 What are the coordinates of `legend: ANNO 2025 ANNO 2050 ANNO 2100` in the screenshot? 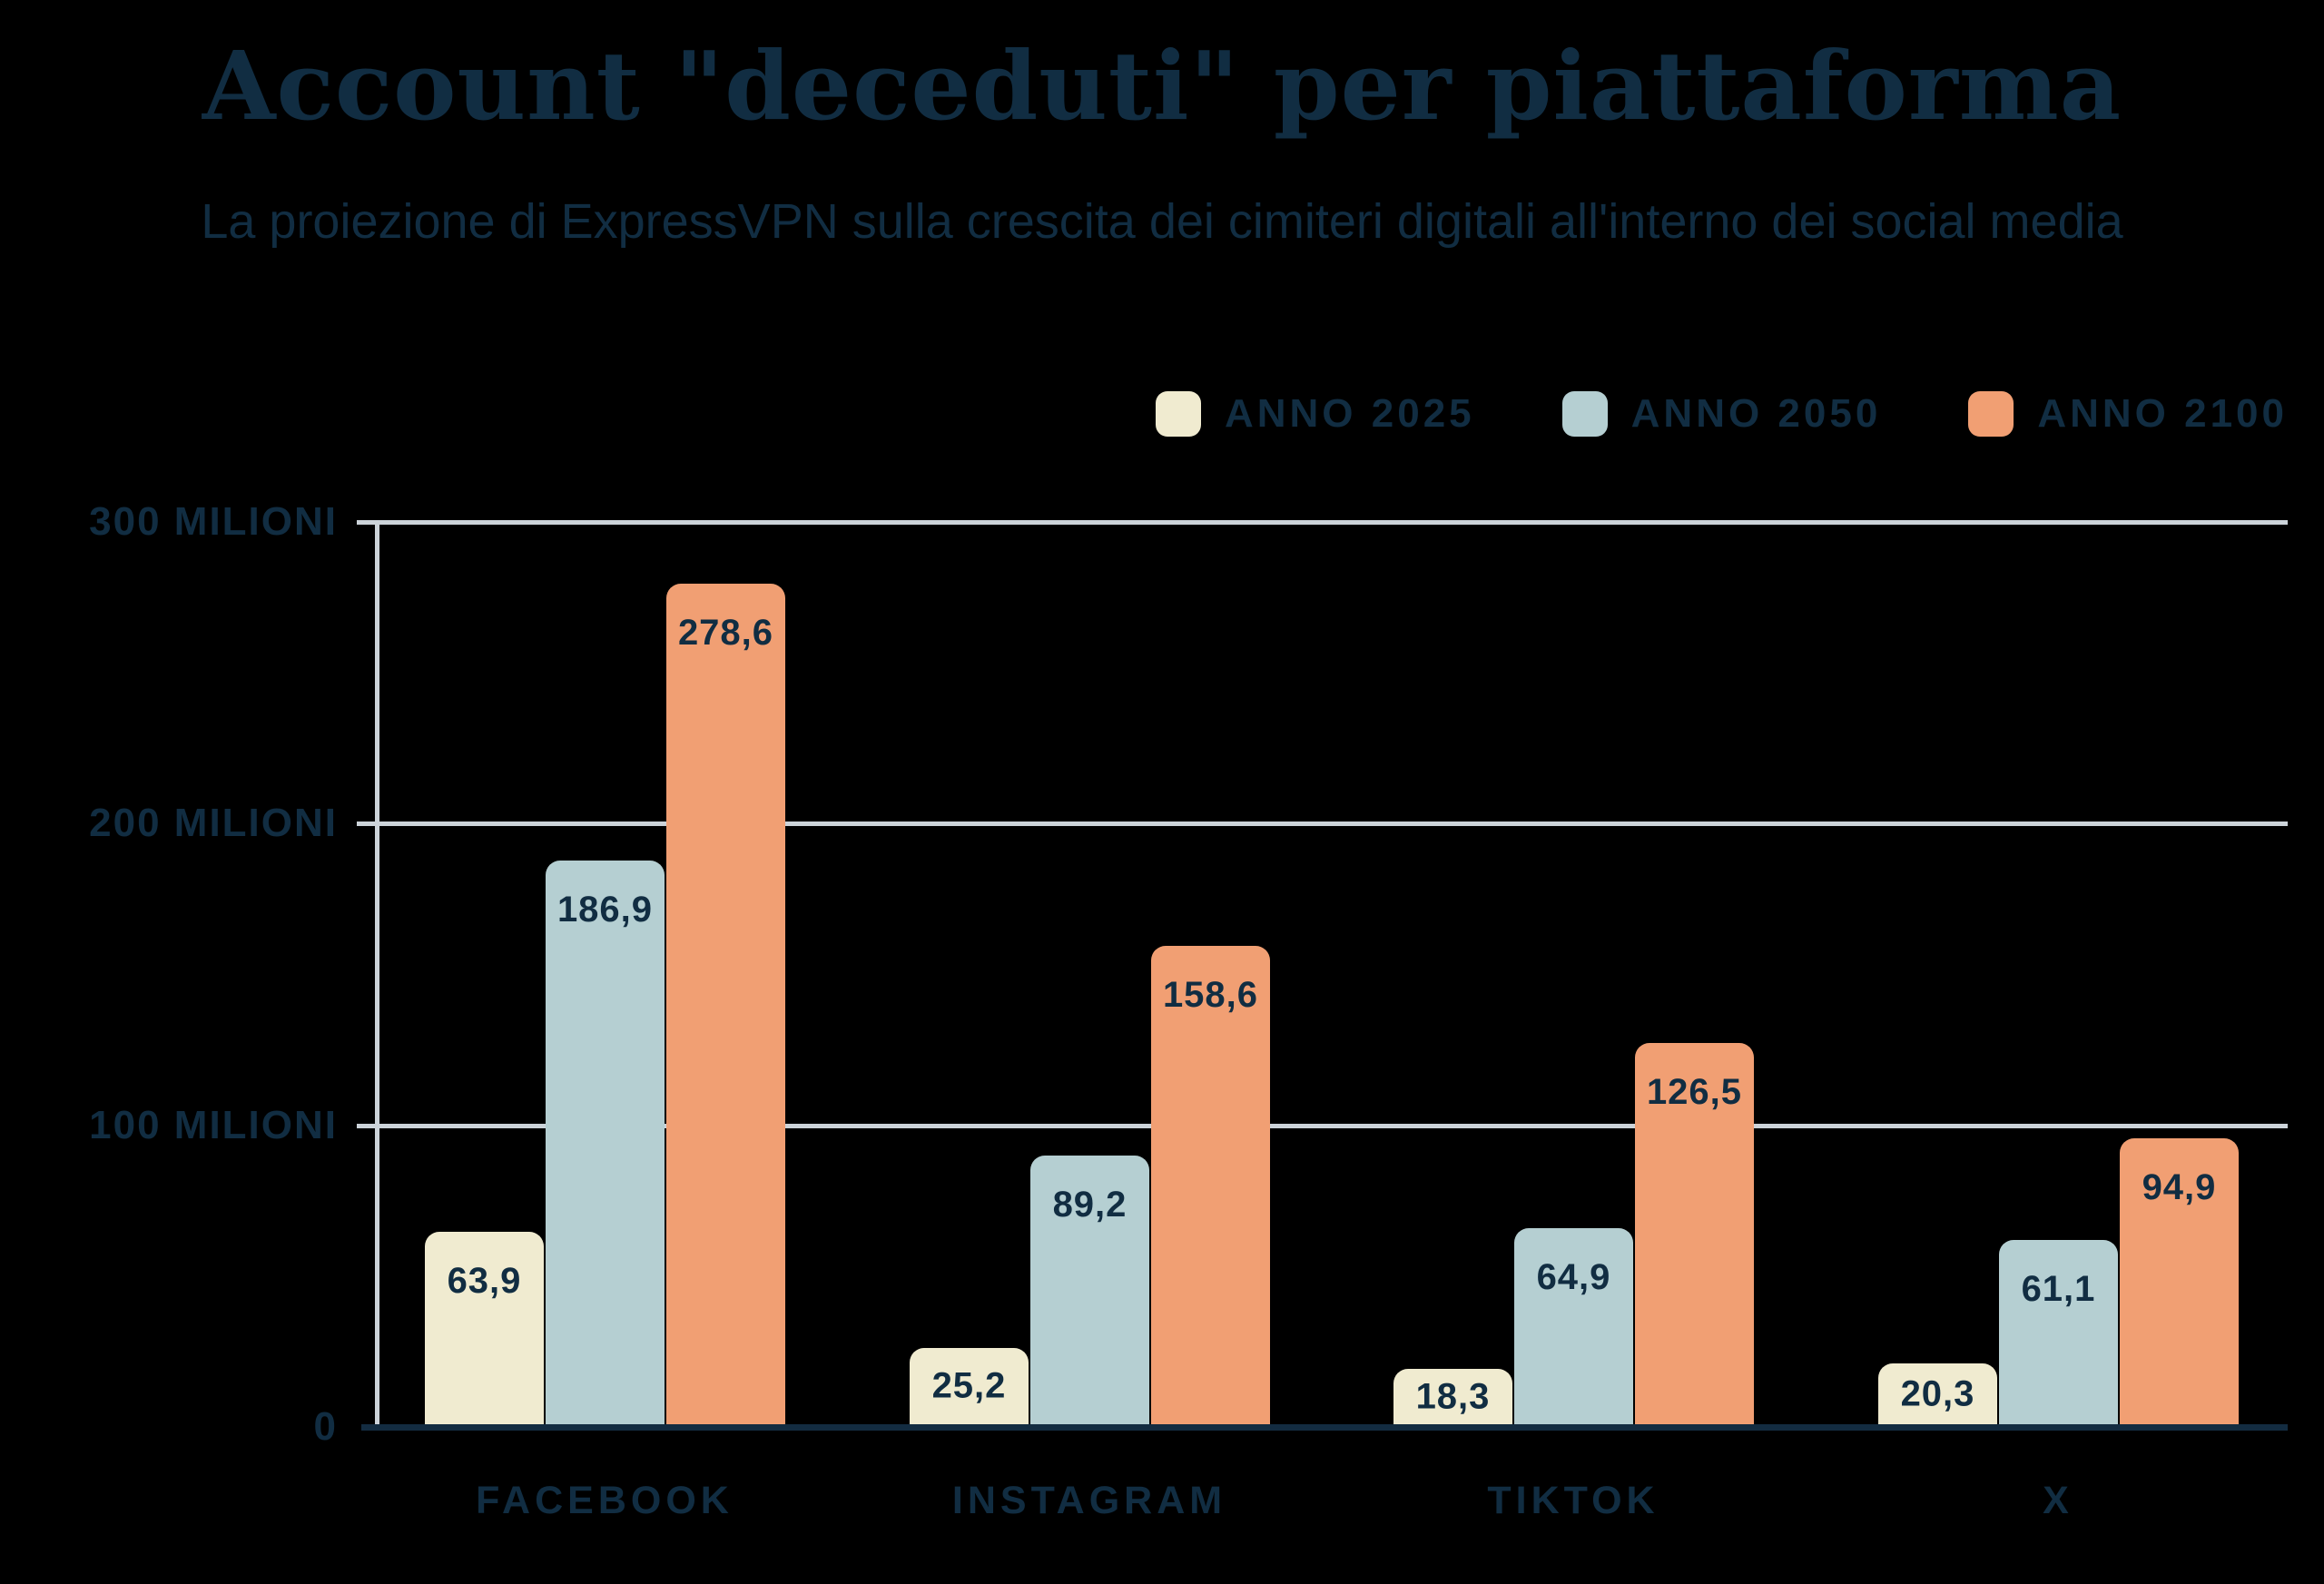 It's located at (1721, 414).